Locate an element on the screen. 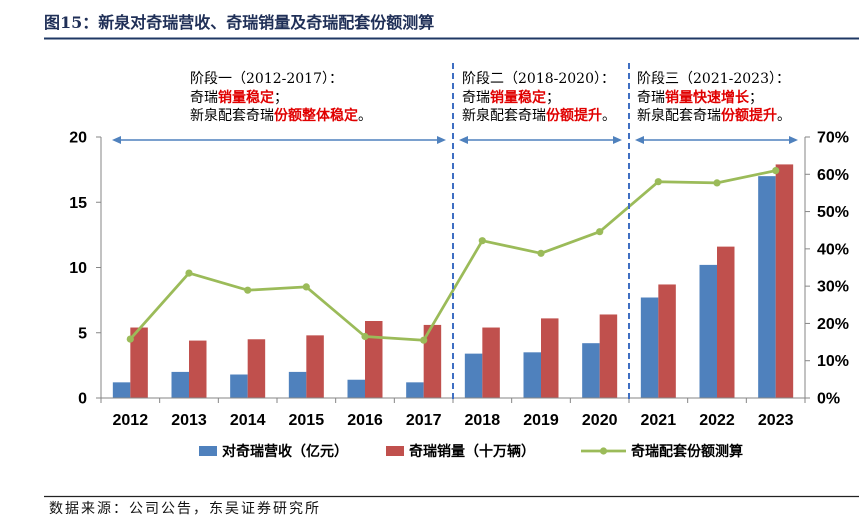 This screenshot has height=517, width=859. phase-2-line-2: 新泉配套奇瑞份额提升。 is located at coordinates (539, 115).